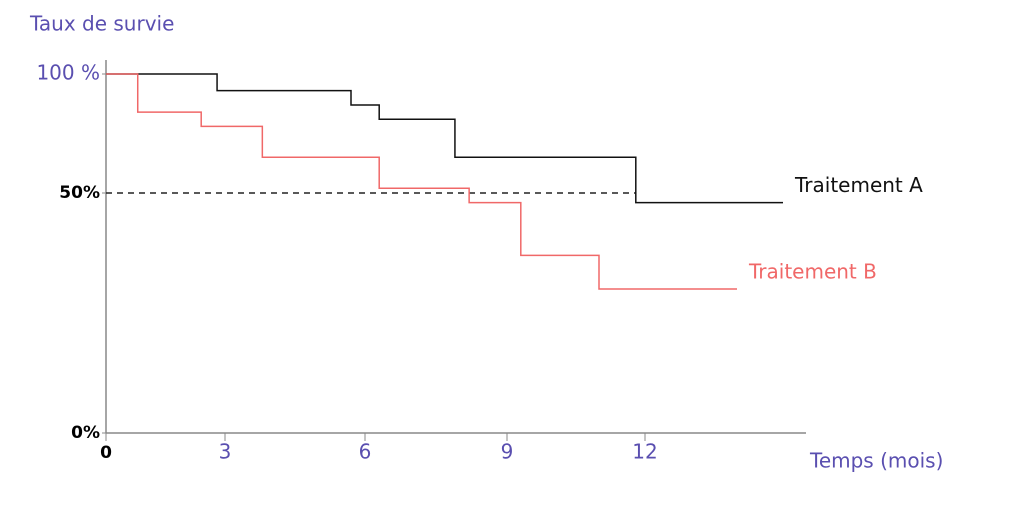 The image size is (1014, 516). What do you see at coordinates (507, 452) in the screenshot?
I see `x-tick-label: 9` at bounding box center [507, 452].